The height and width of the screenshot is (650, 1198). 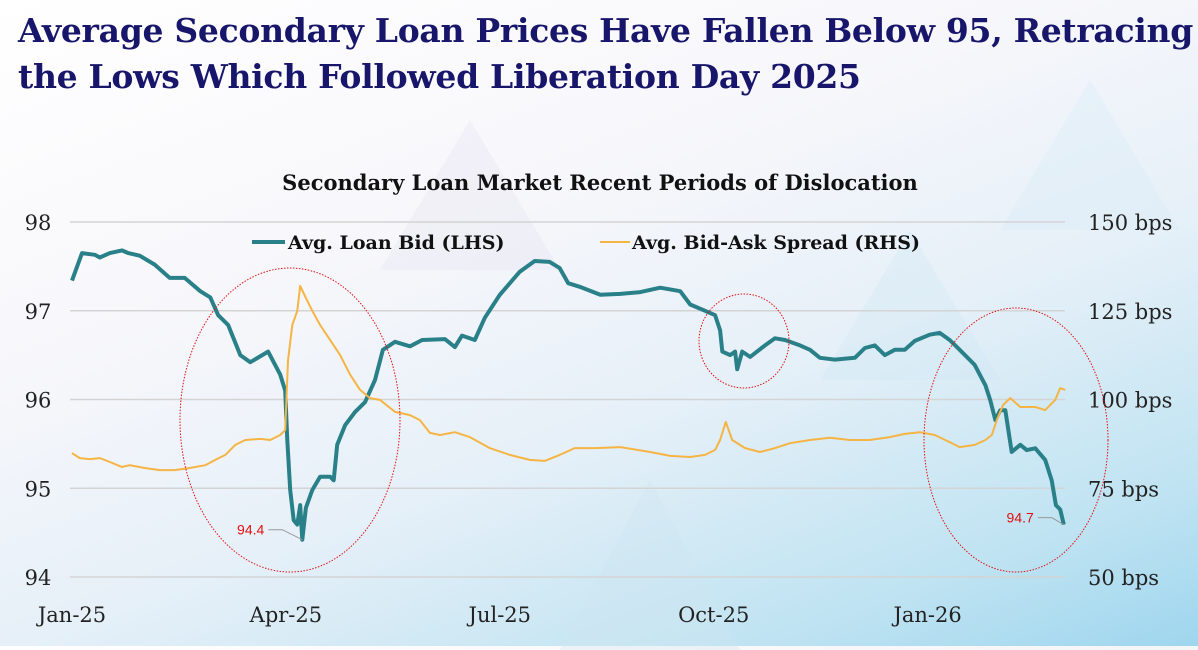 What do you see at coordinates (71, 615) in the screenshot?
I see `x-tick-label: Jan-25` at bounding box center [71, 615].